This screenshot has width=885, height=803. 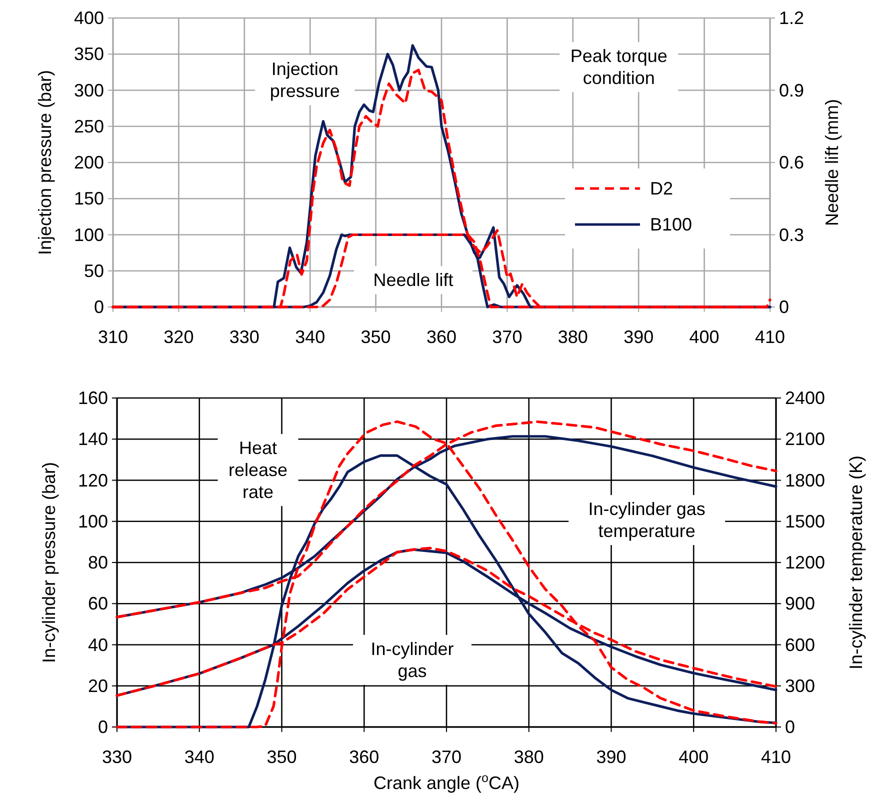 I want to click on y-tick-label: 80, so click(x=98, y=562).